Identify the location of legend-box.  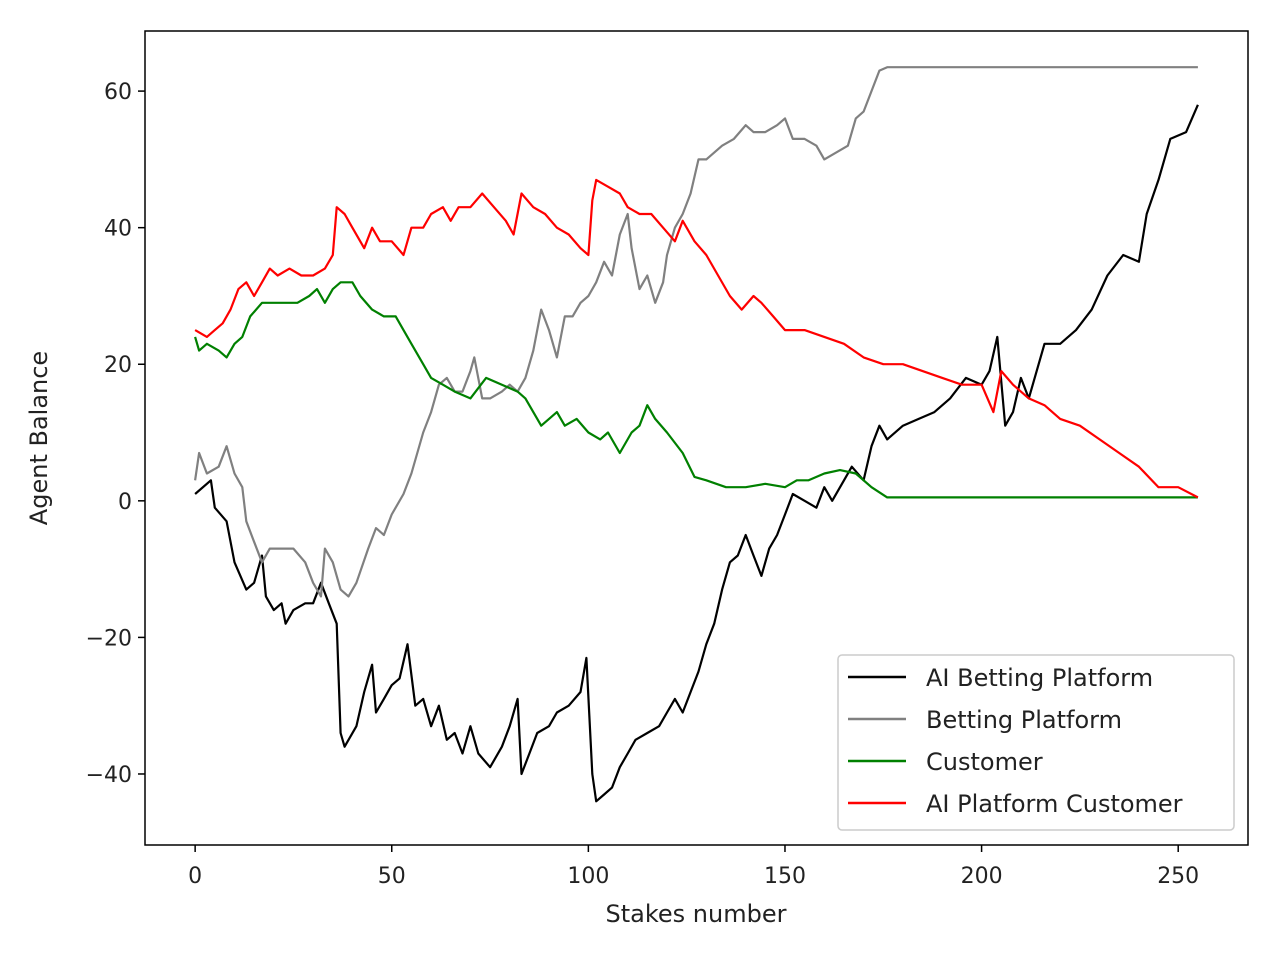
(1036, 742).